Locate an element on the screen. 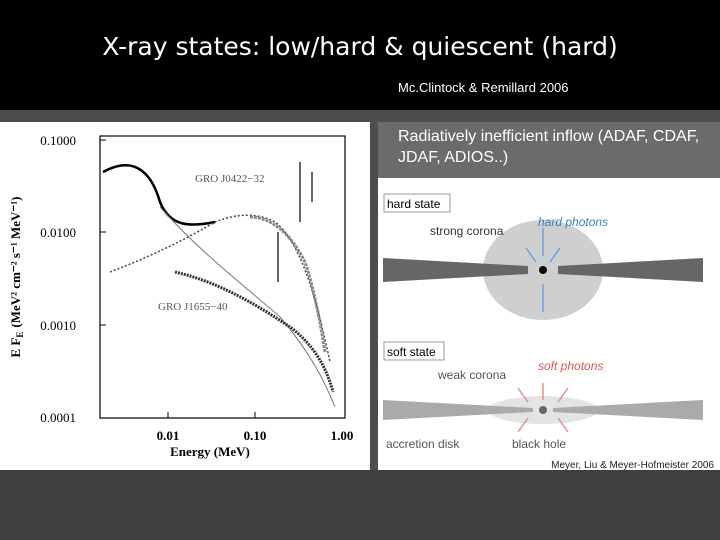  hole-label: black hole is located at coordinates (539, 444).